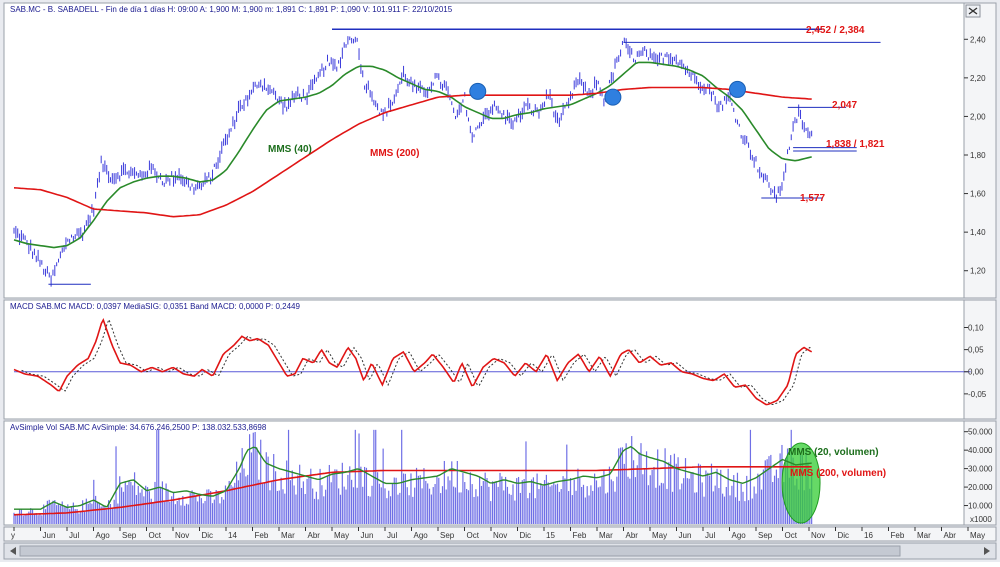 Image resolution: width=1000 pixels, height=567 pixels. What do you see at coordinates (394, 153) in the screenshot?
I see `annotation-mms200: MMS (200)` at bounding box center [394, 153].